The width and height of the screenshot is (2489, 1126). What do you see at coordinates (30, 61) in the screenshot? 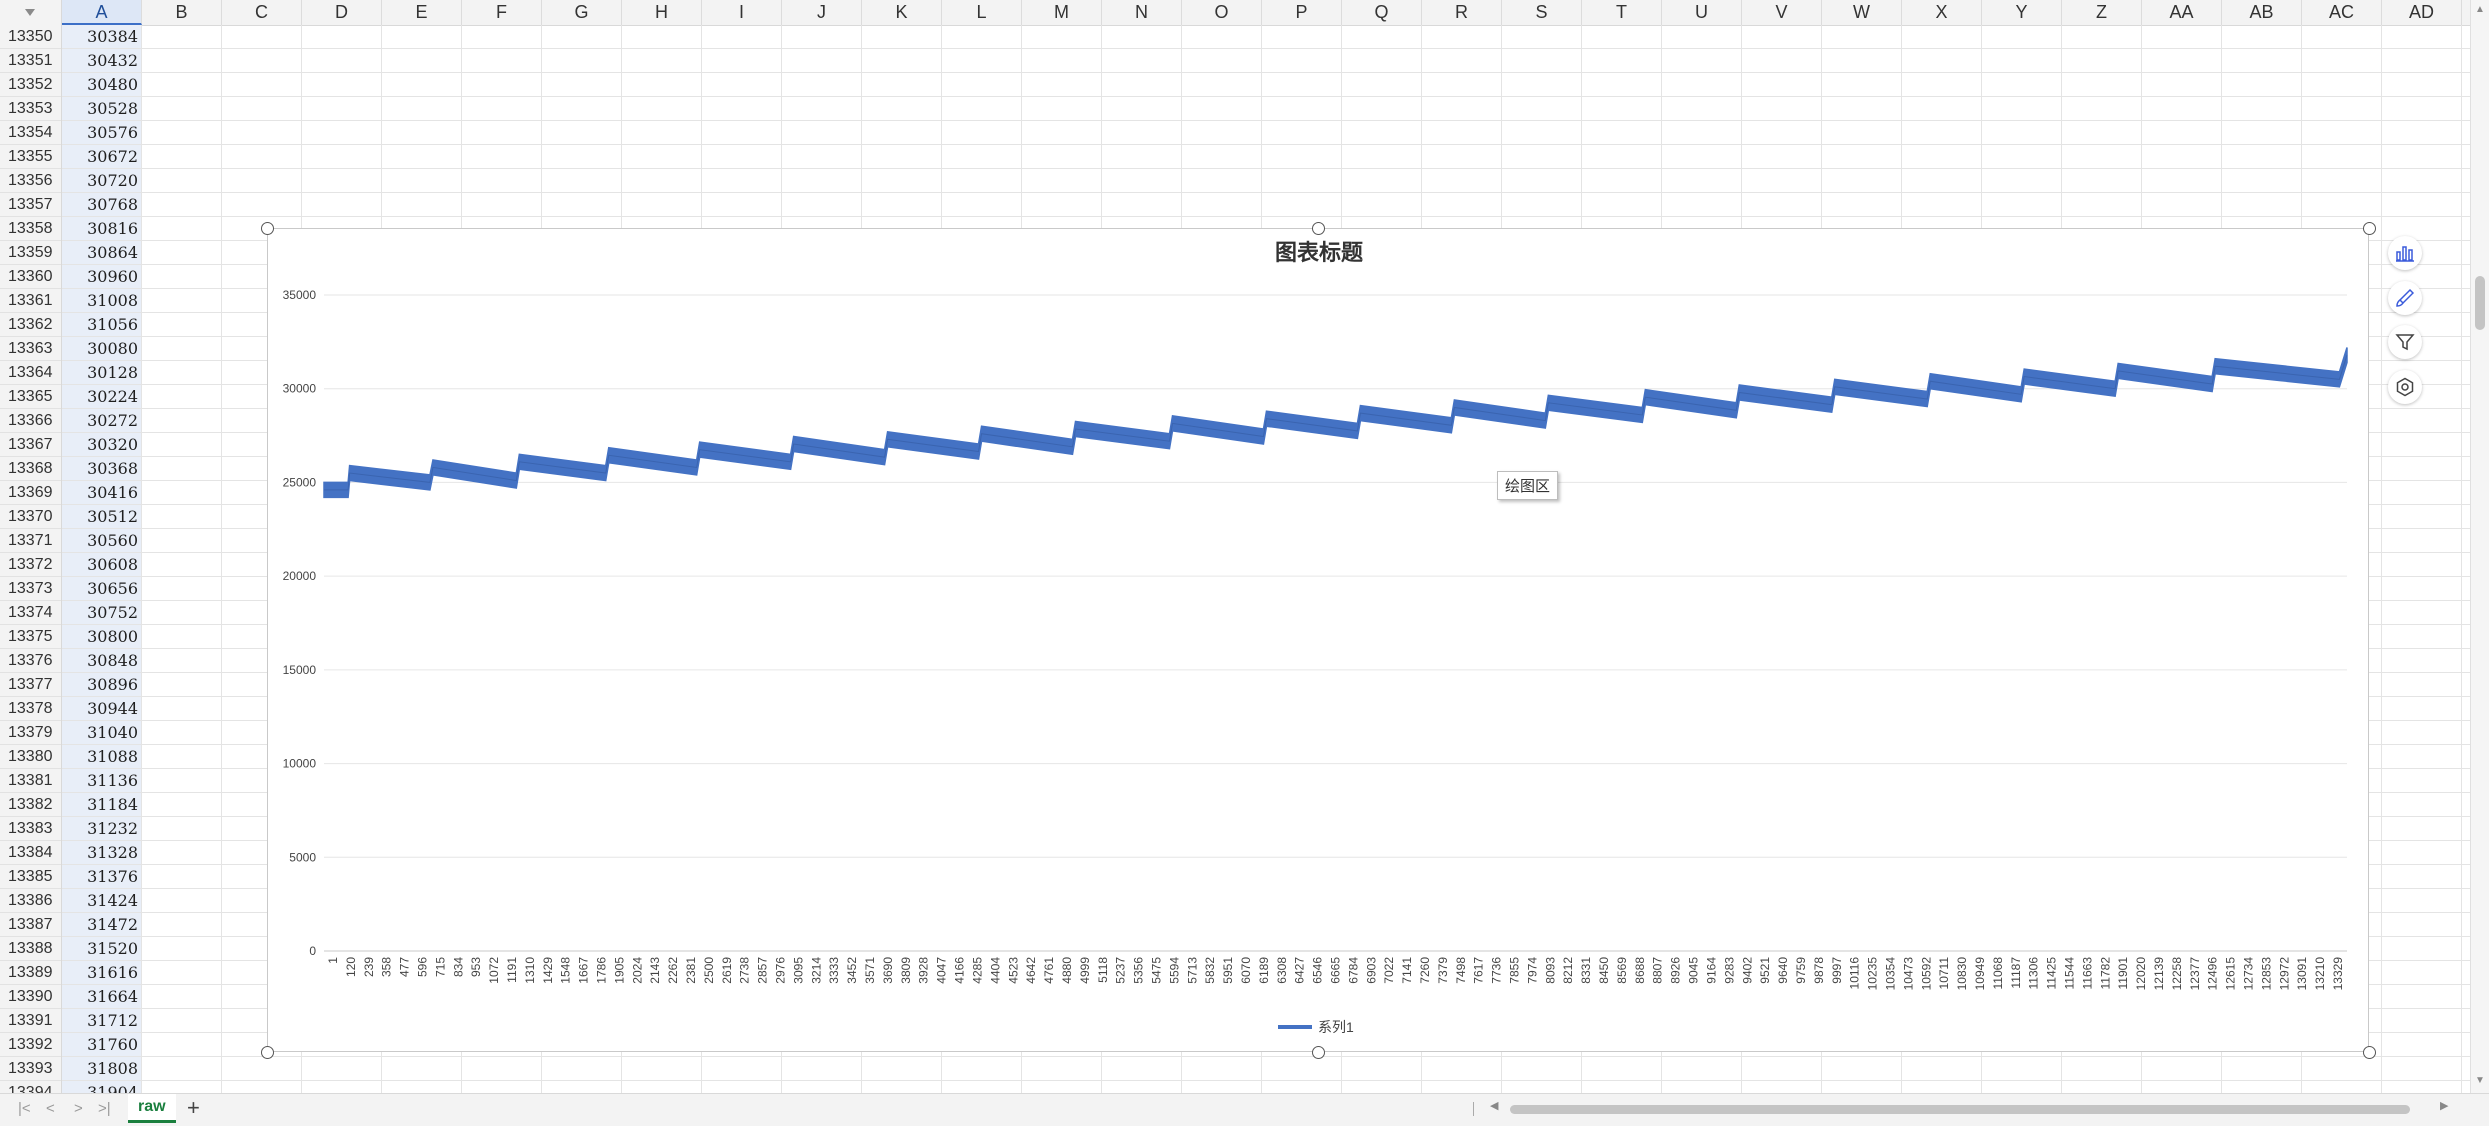
I see `row-header: 13351` at bounding box center [30, 61].